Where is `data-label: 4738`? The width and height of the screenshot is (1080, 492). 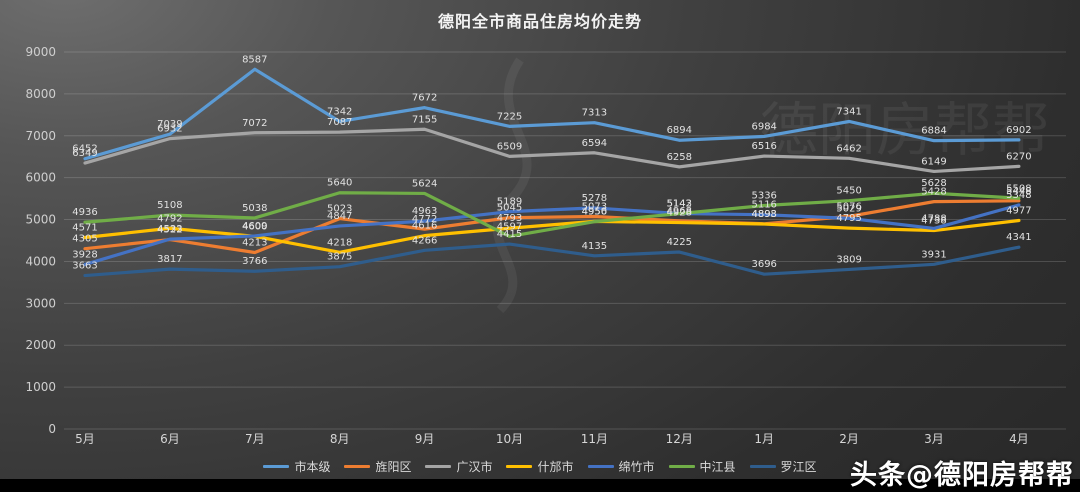
data-label: 4738 is located at coordinates (933, 221).